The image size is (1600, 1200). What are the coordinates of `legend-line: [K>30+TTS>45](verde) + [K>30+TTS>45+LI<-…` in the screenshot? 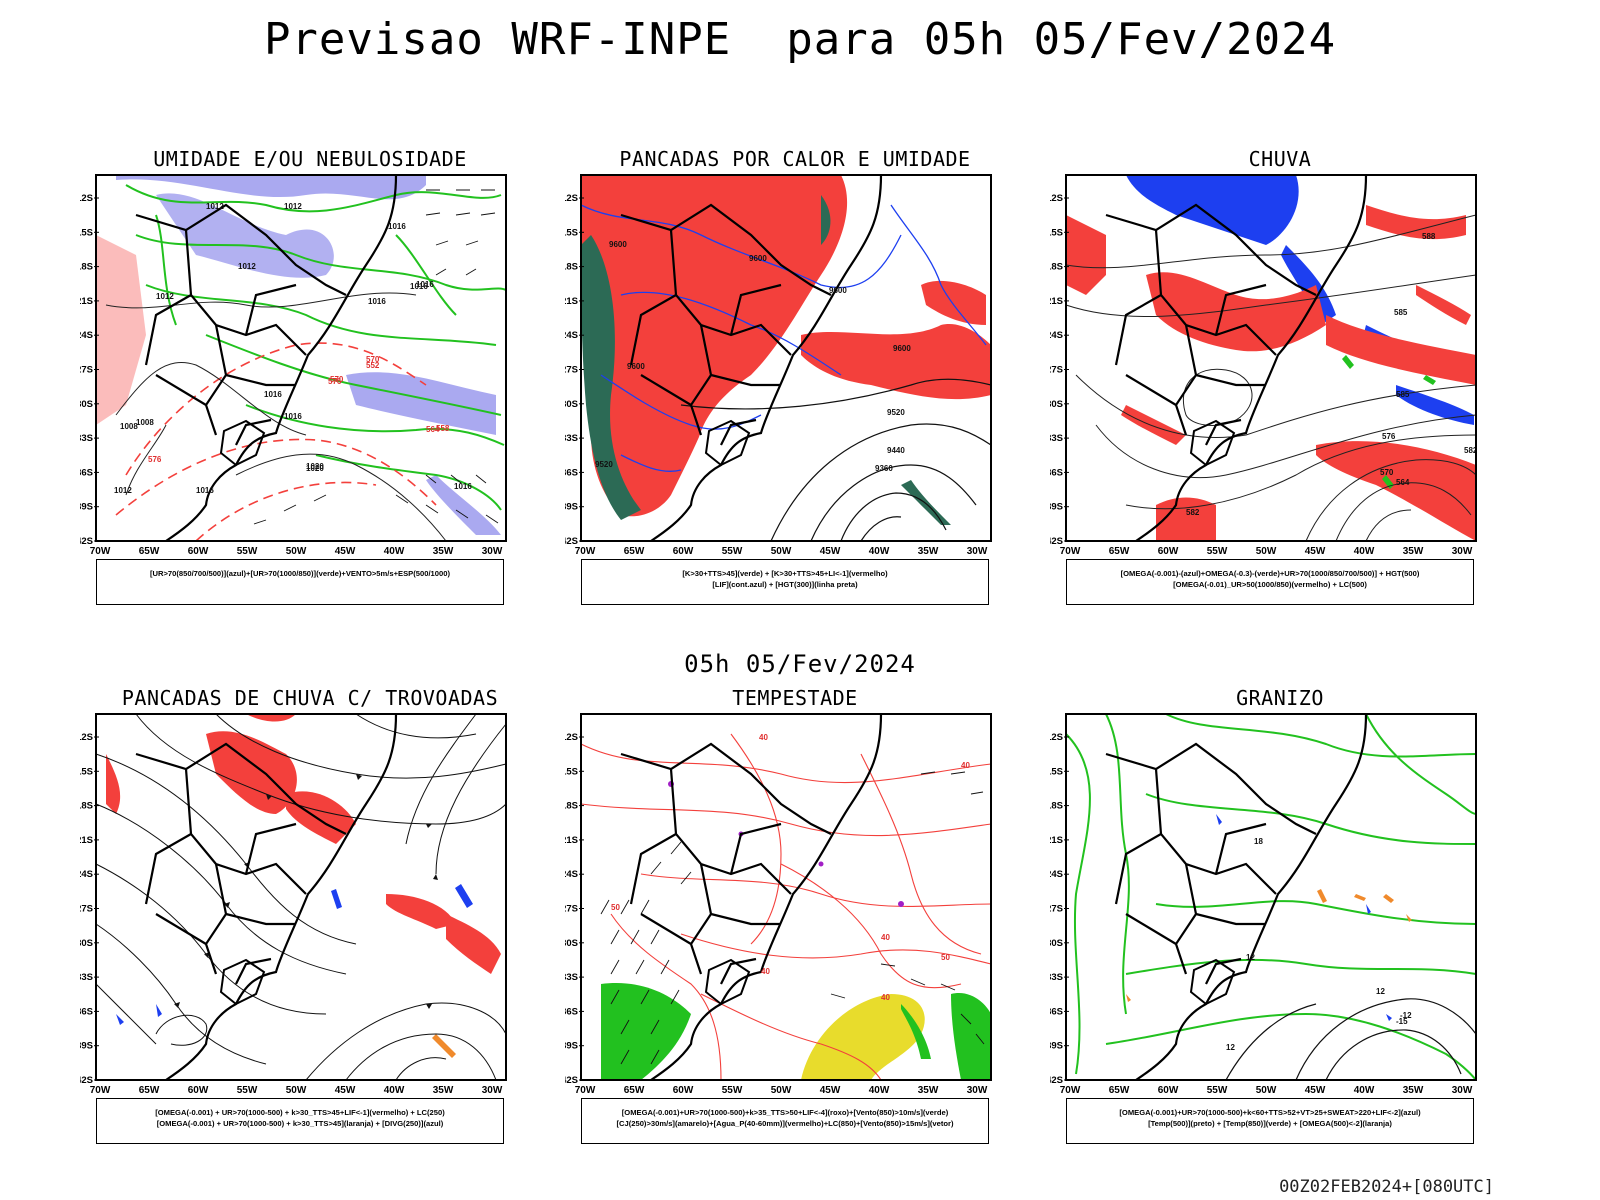 It's located at (785, 573).